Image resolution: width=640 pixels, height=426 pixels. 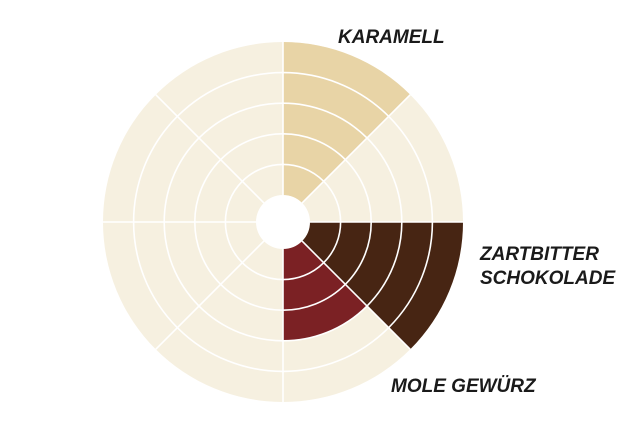 What do you see at coordinates (539, 254) in the screenshot?
I see `label-zartbitter-line-1: ZARTBITTER` at bounding box center [539, 254].